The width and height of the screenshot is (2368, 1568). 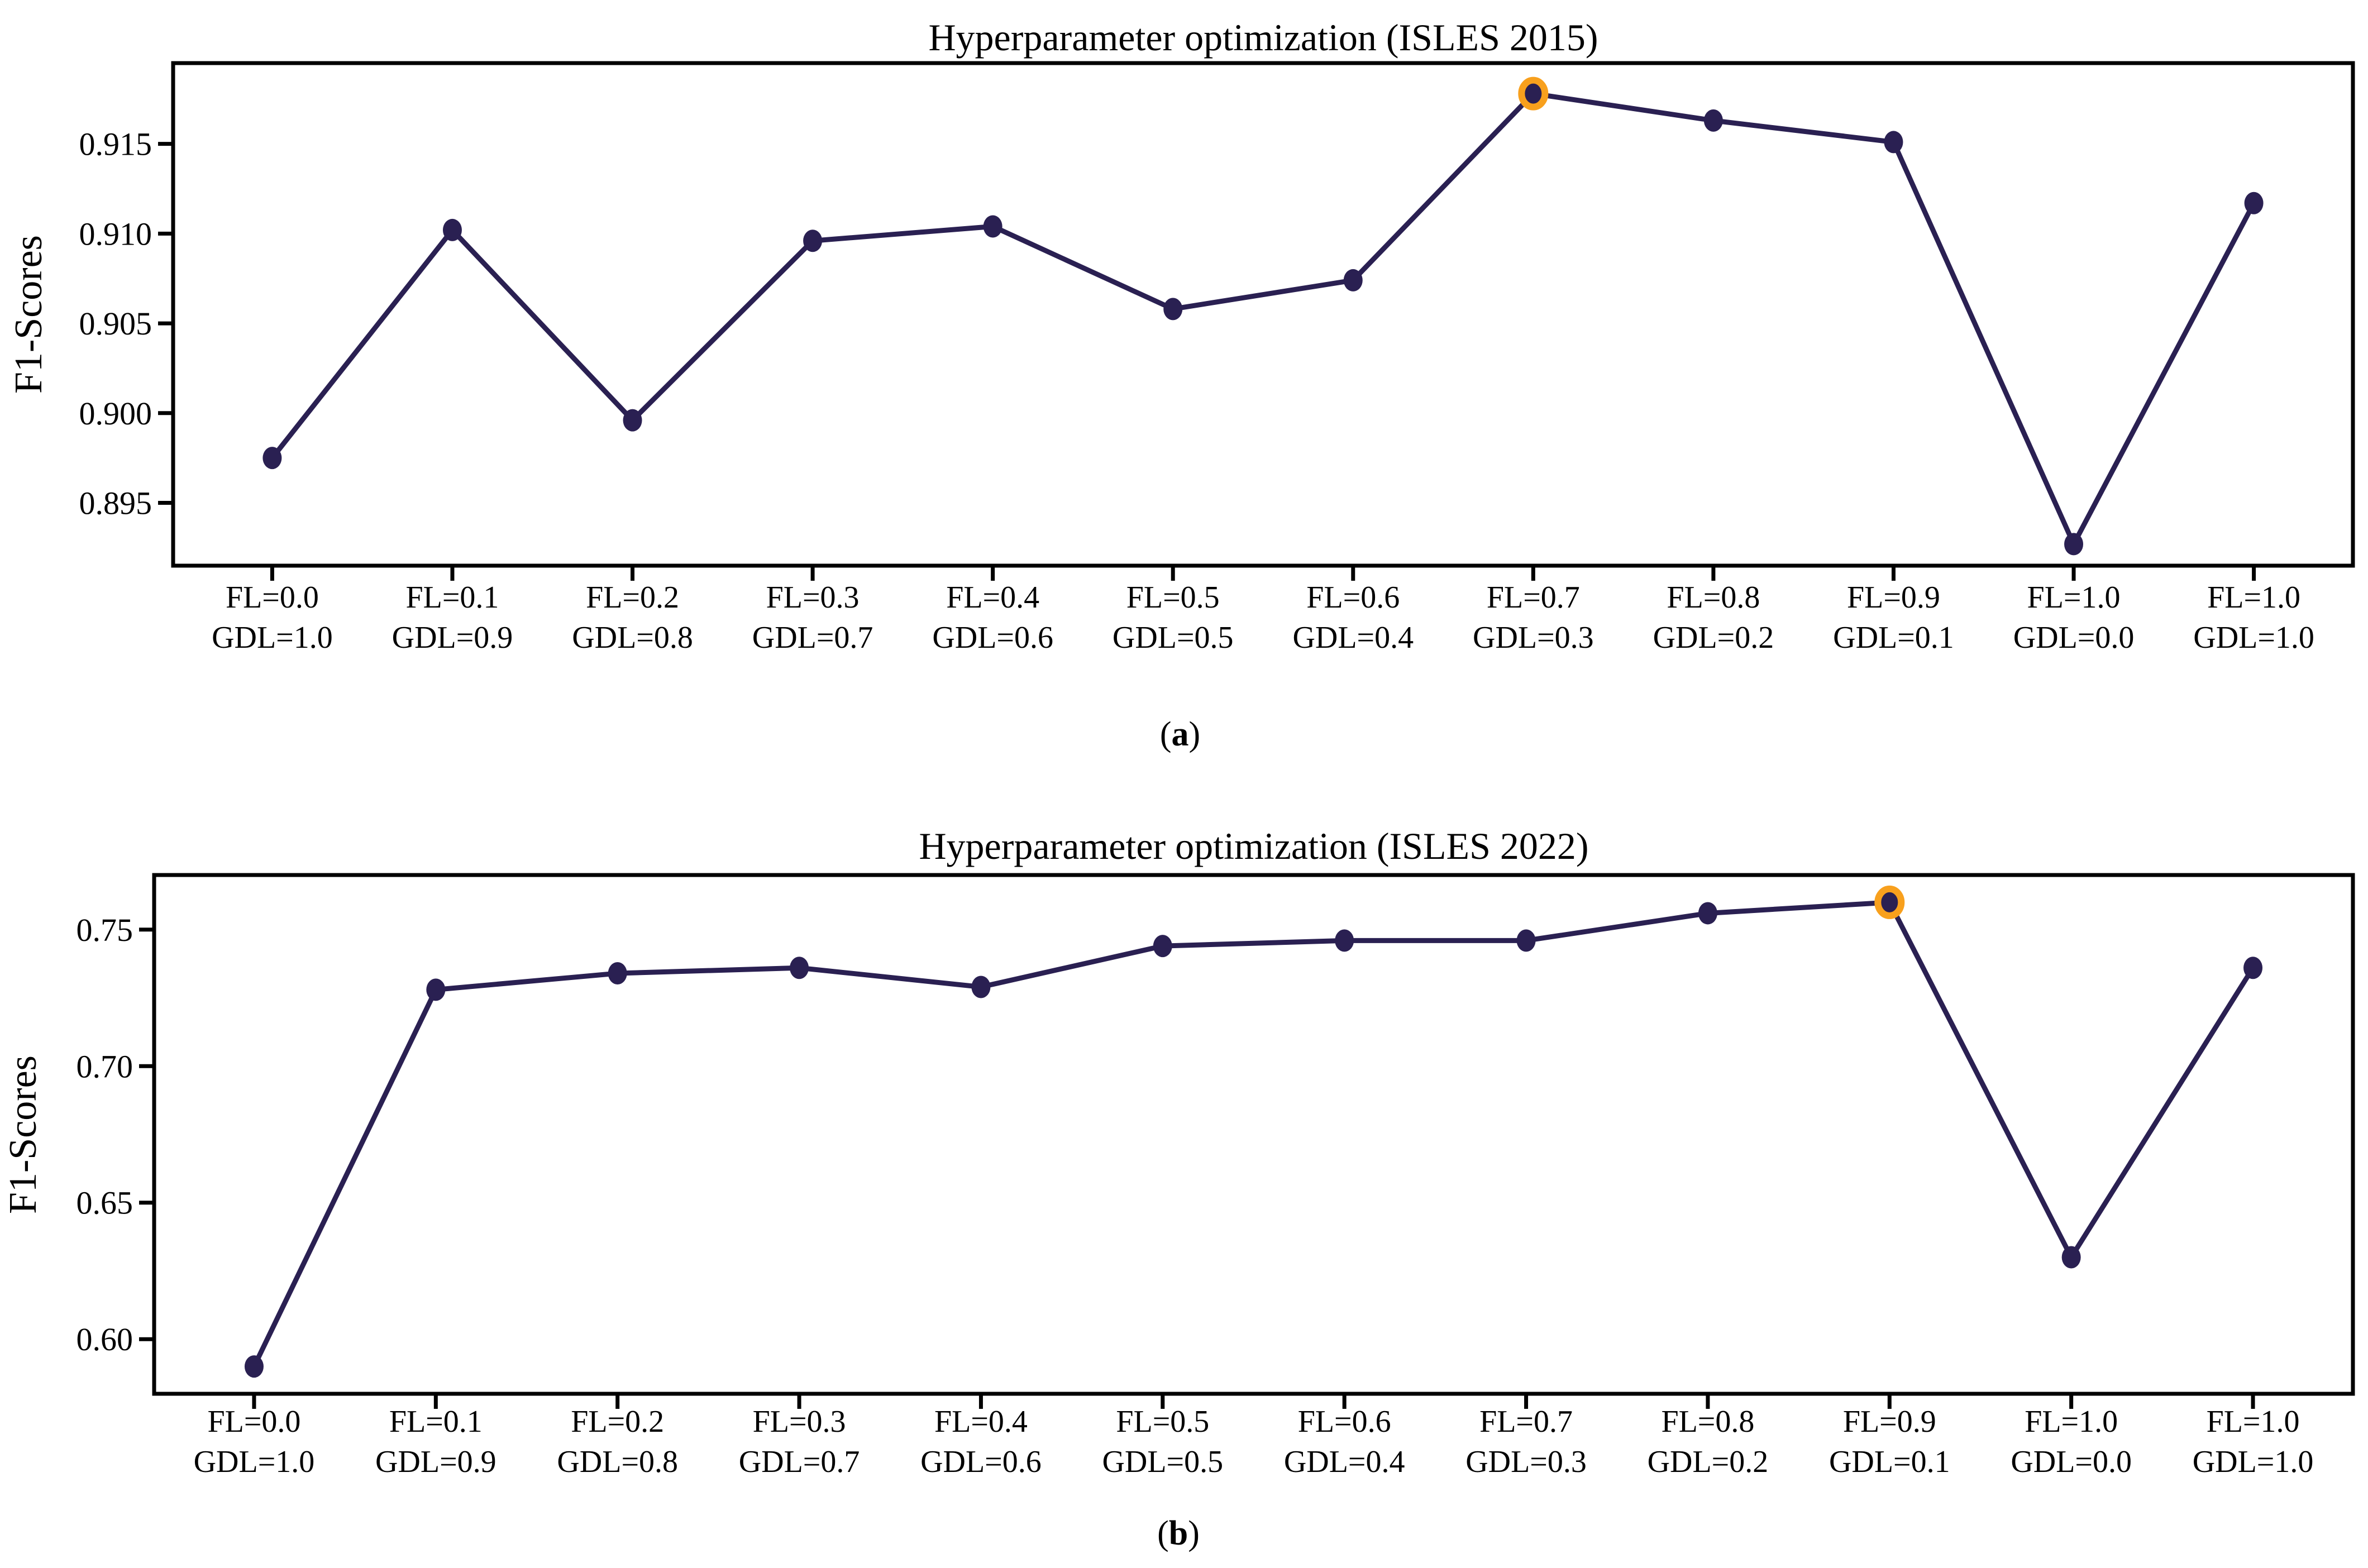 I want to click on y-tick-label: 0.905, so click(x=115, y=323).